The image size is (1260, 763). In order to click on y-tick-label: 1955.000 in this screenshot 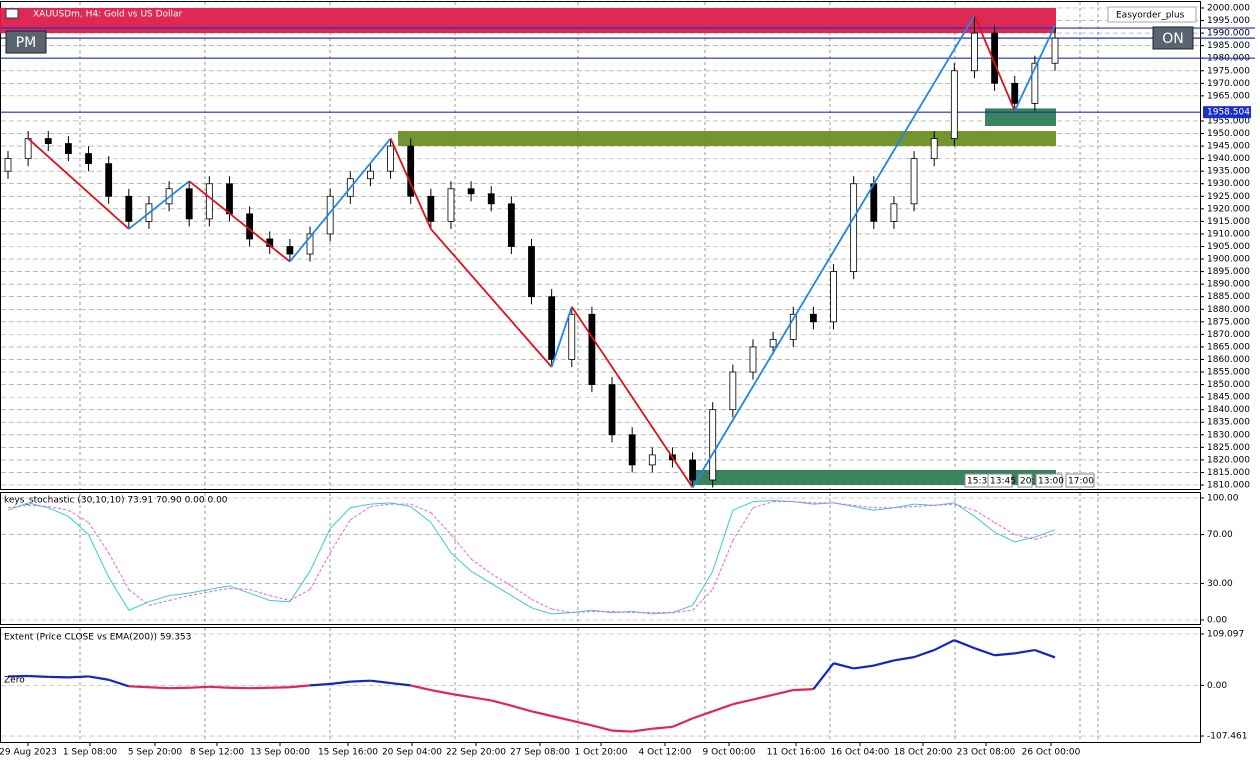, I will do `click(1228, 121)`.